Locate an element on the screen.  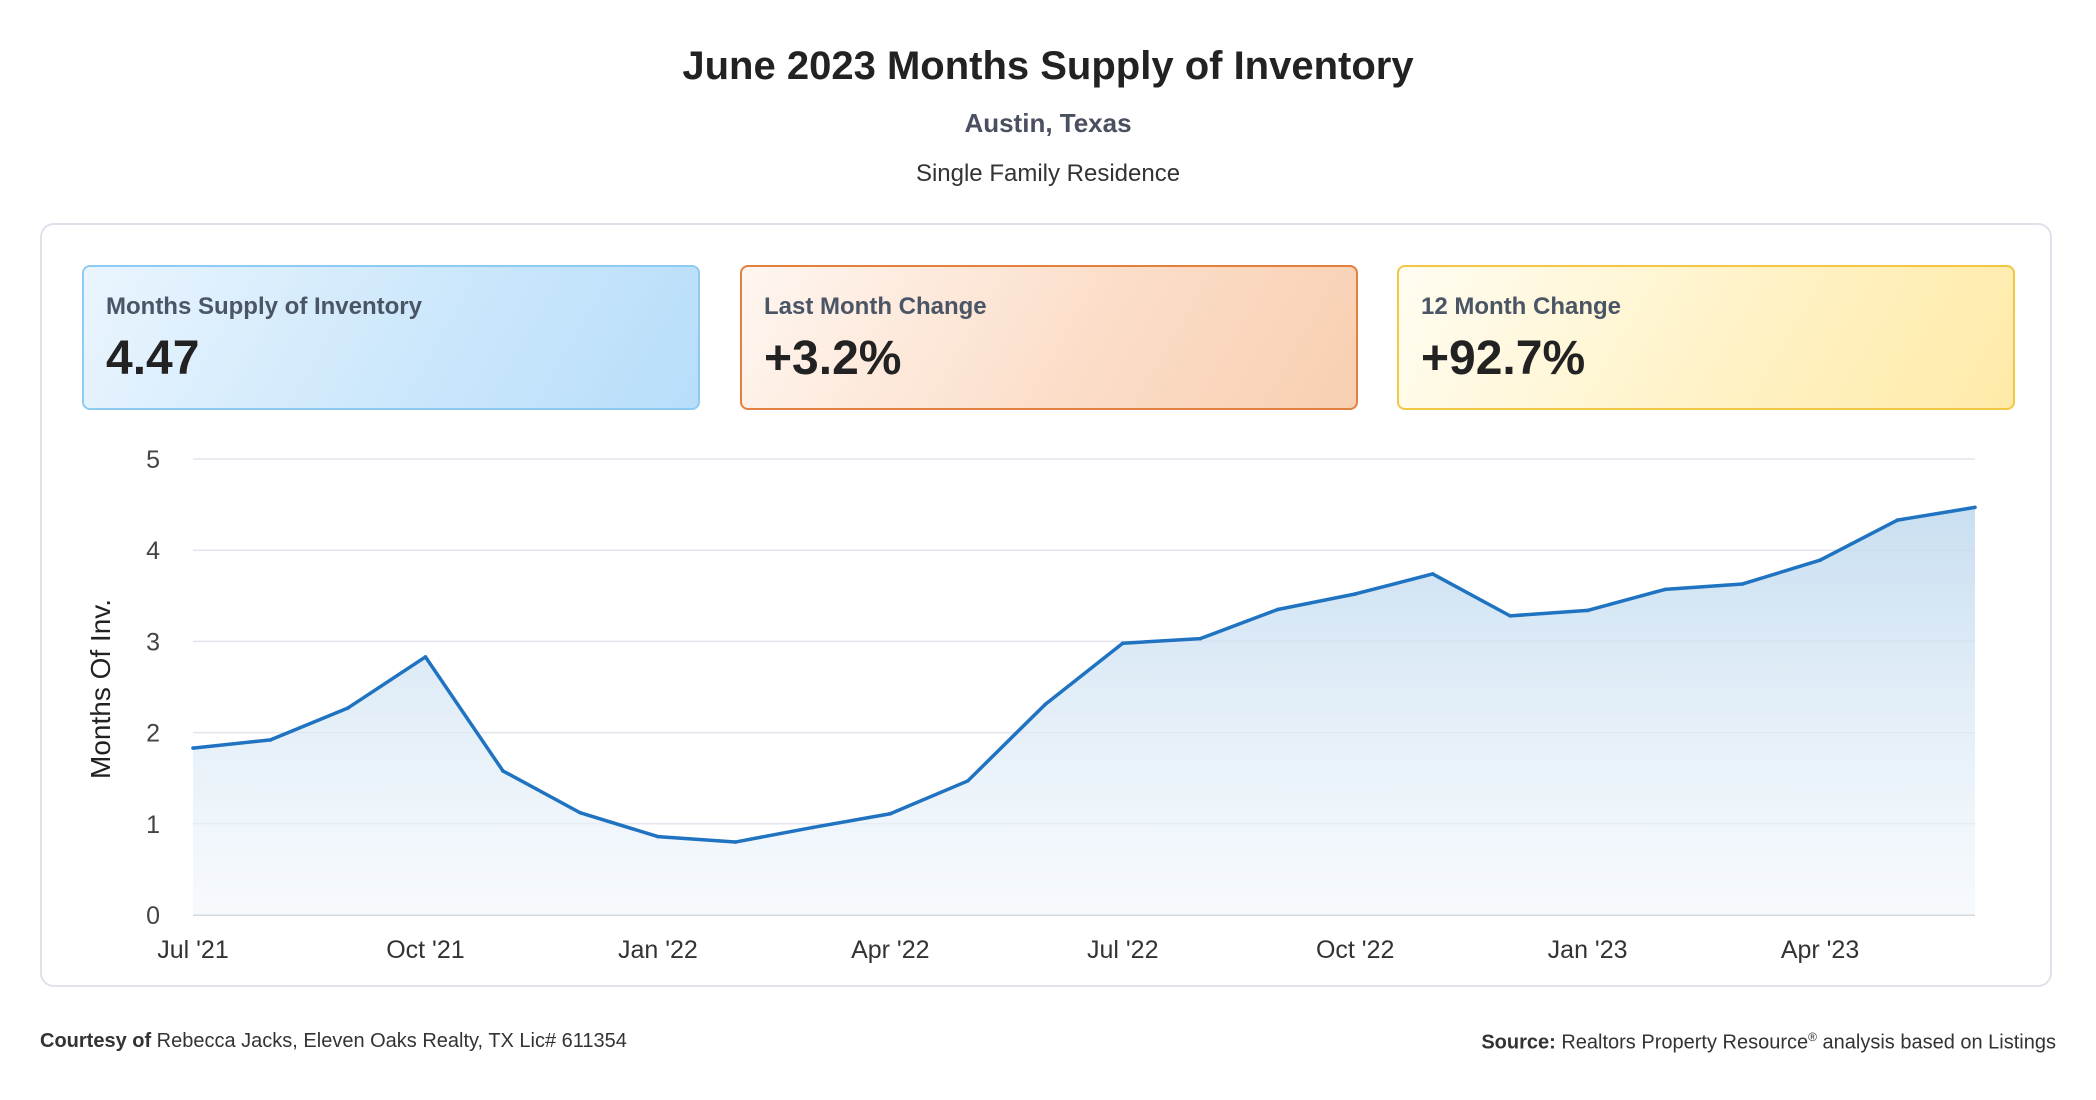
x-tick-label: Jul '21 is located at coordinates (192, 950).